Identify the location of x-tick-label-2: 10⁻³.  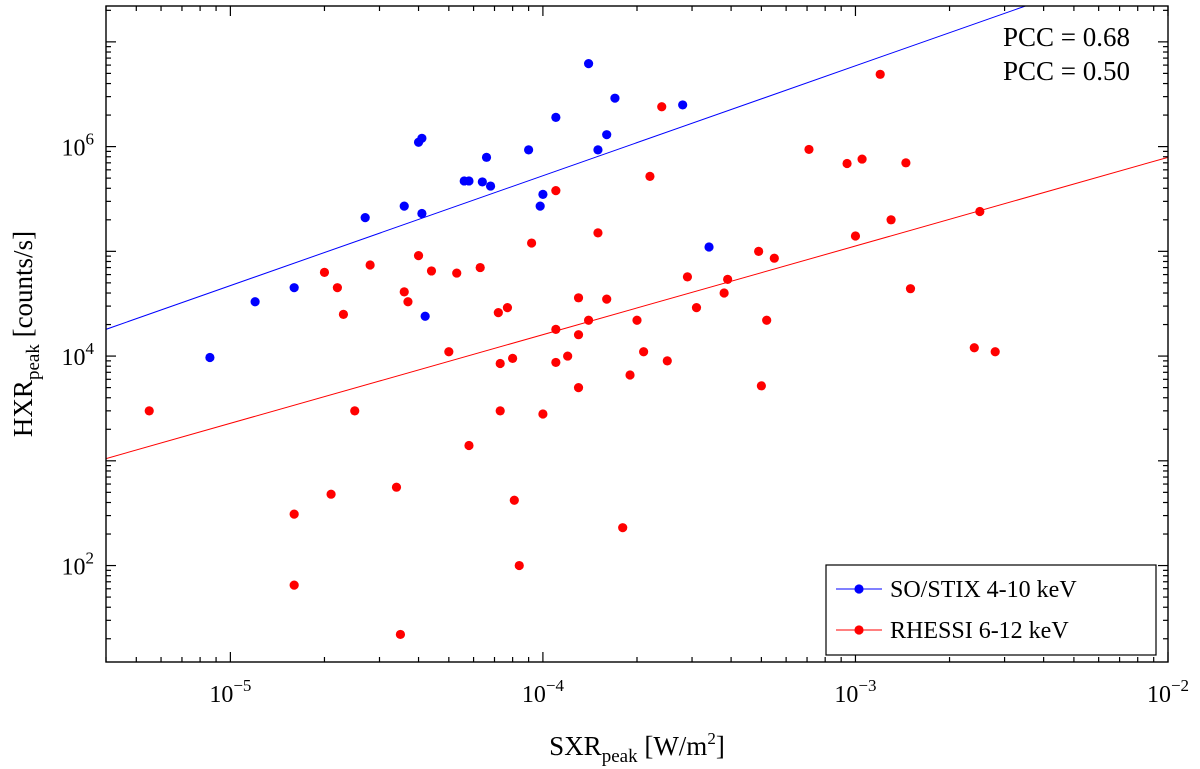
(855, 692).